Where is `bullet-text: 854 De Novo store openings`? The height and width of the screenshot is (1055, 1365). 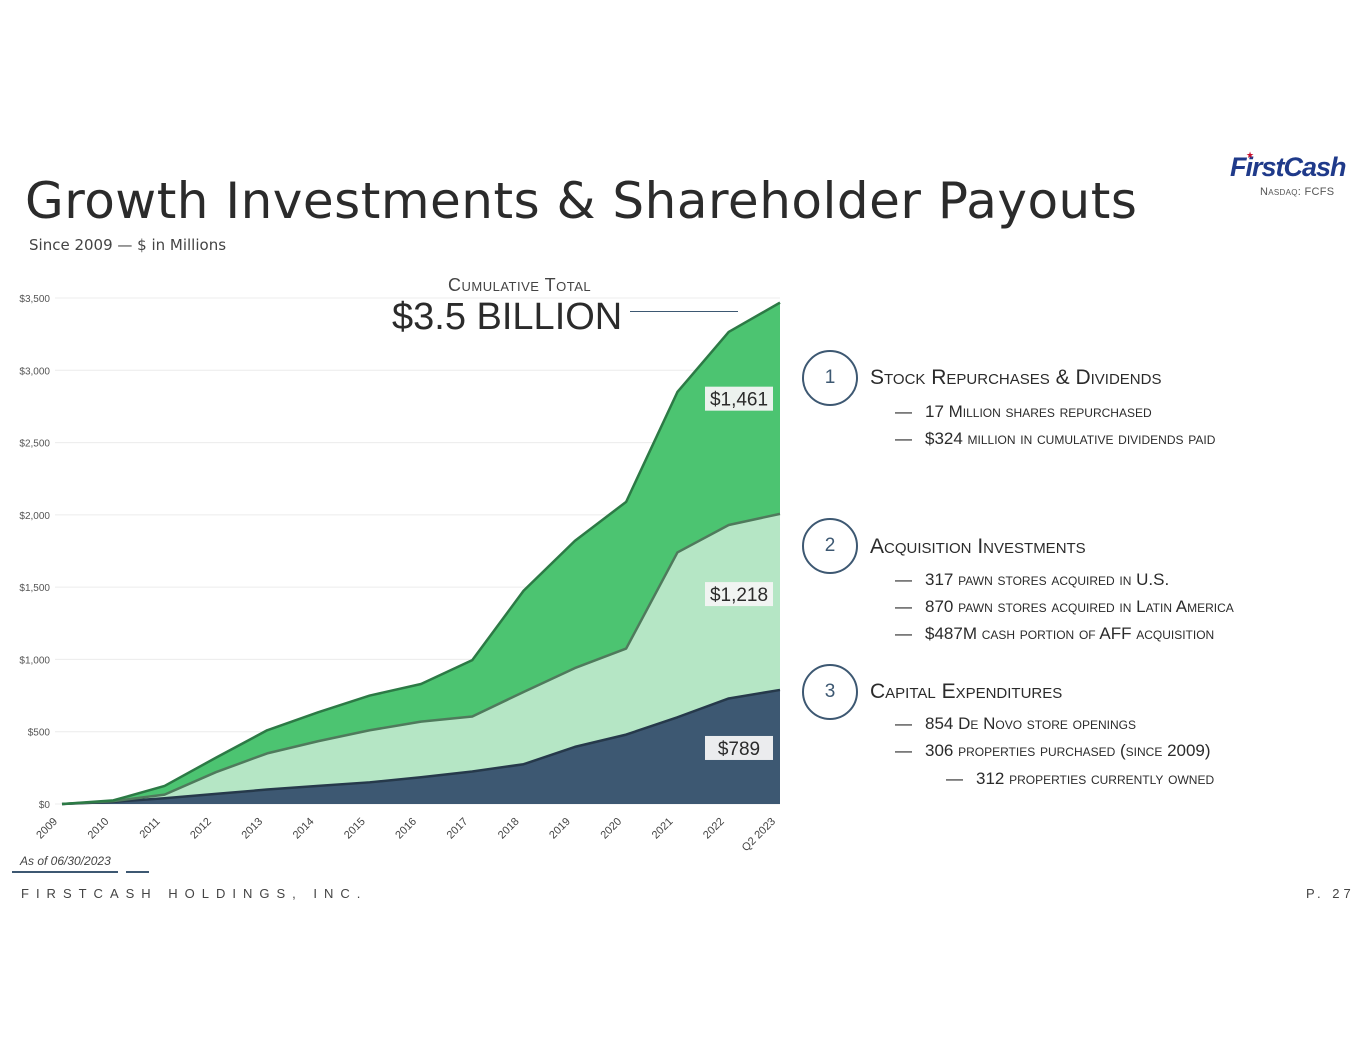 bullet-text: 854 De Novo store openings is located at coordinates (1030, 723).